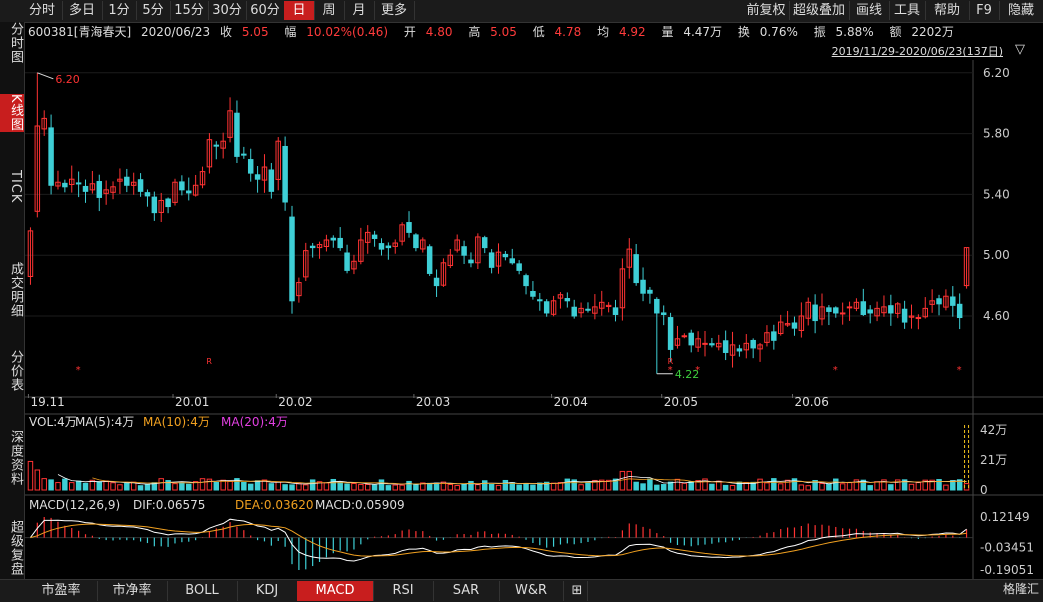 The width and height of the screenshot is (1043, 602). What do you see at coordinates (15, 371) in the screenshot?
I see `sidebar-item-4: 分价表` at bounding box center [15, 371].